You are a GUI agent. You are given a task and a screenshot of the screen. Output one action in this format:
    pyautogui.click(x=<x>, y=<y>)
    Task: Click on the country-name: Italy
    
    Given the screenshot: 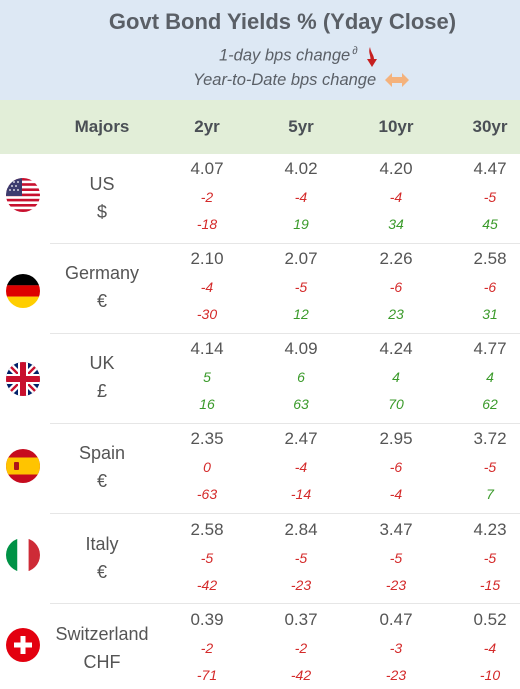 What is the action you would take?
    pyautogui.click(x=102, y=544)
    